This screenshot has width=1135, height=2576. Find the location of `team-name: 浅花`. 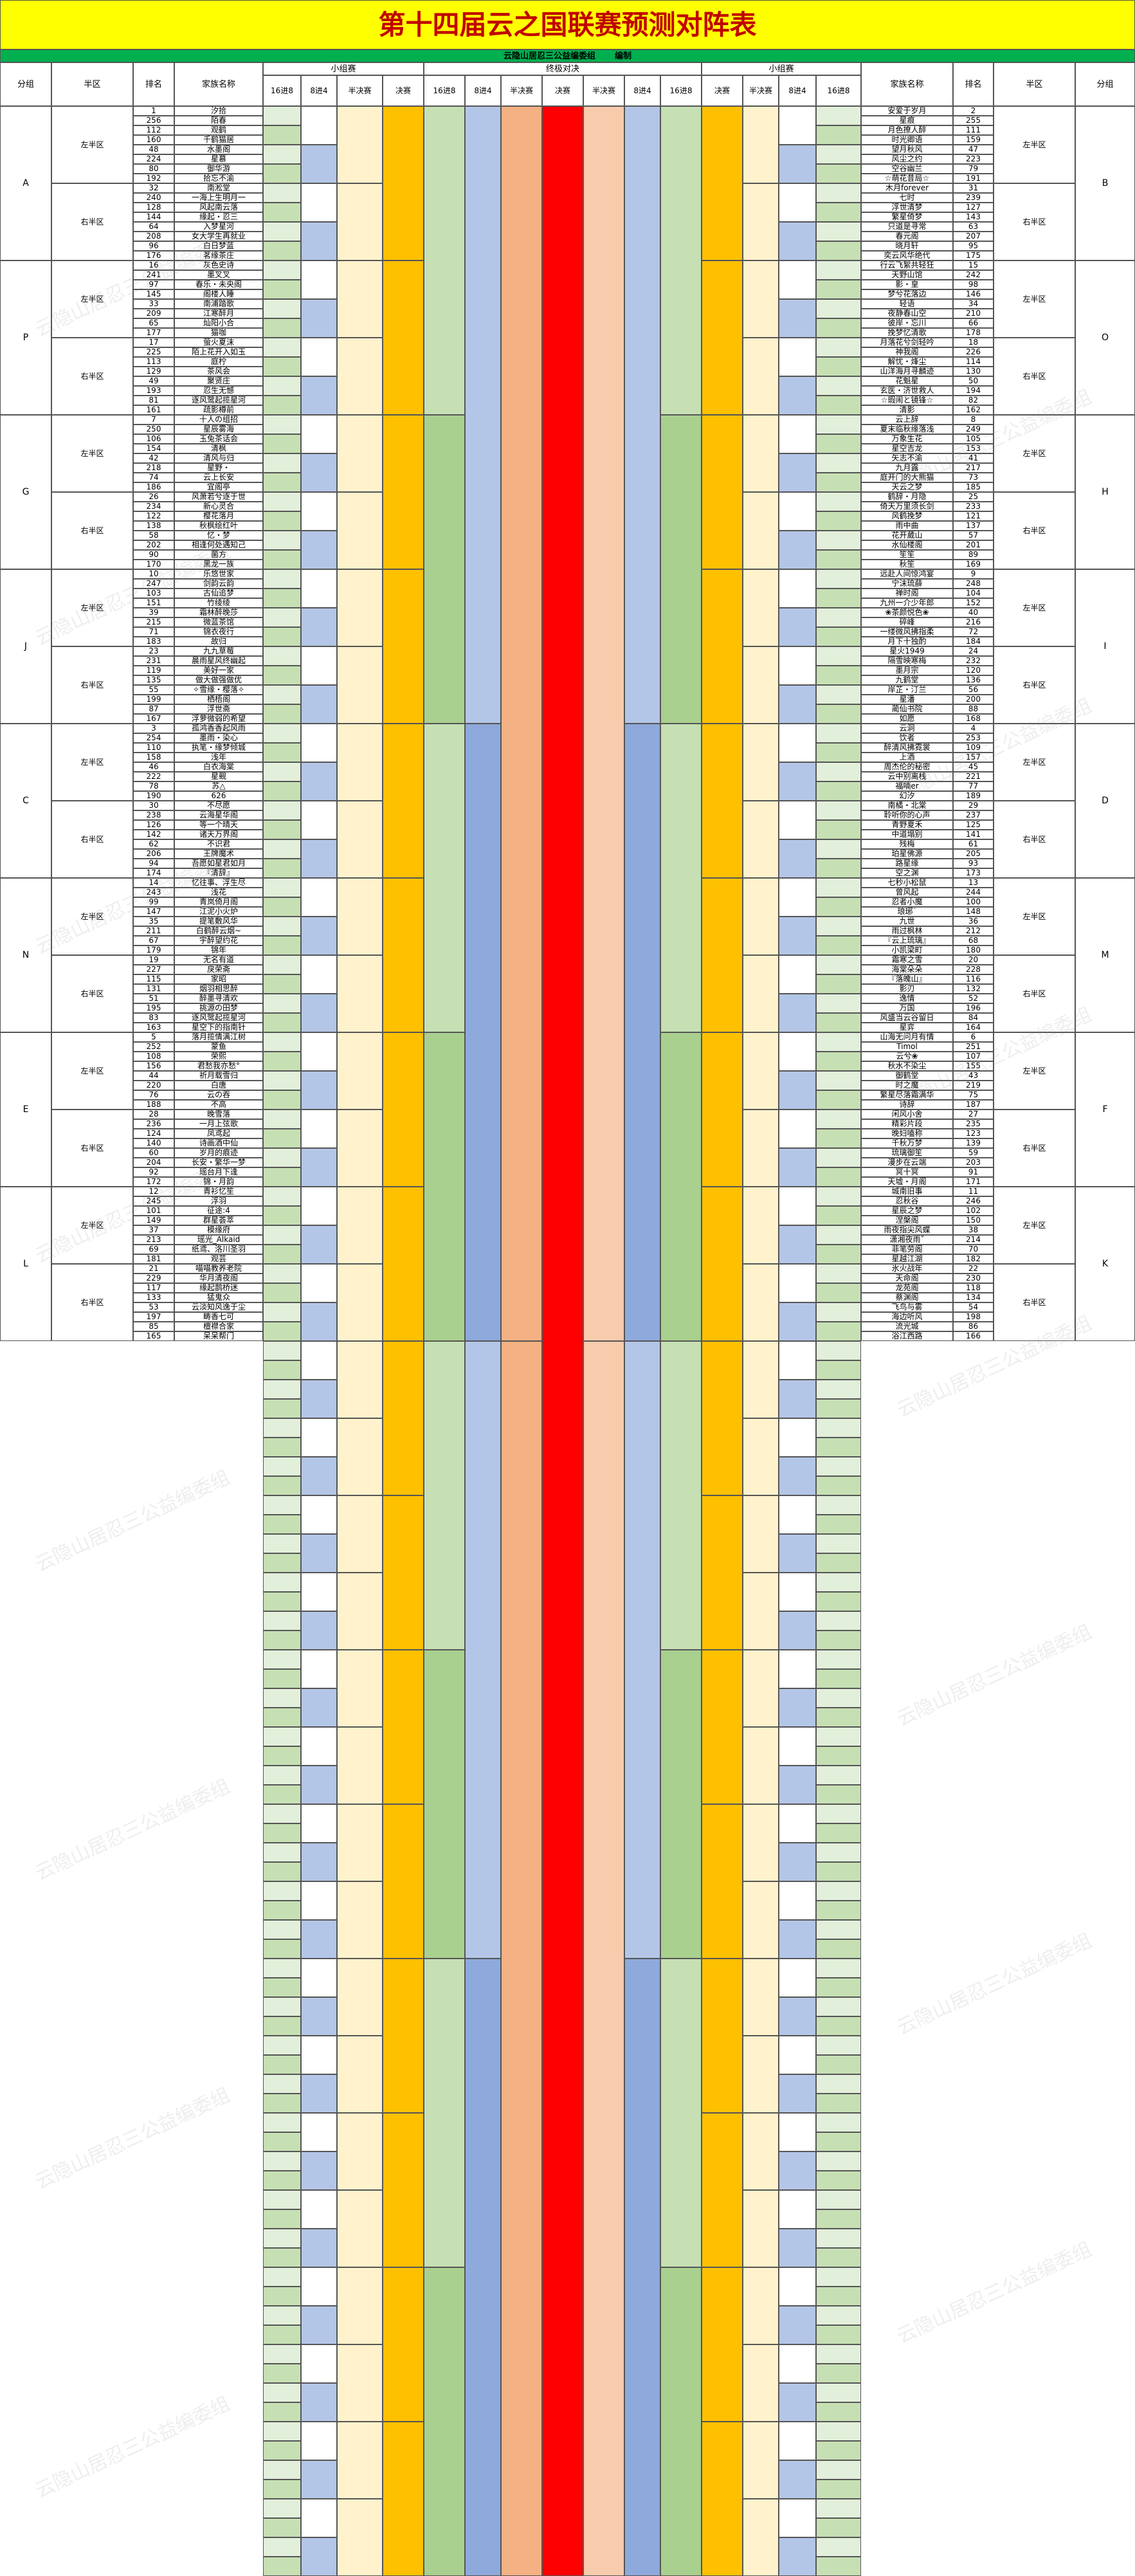

team-name: 浅花 is located at coordinates (219, 892).